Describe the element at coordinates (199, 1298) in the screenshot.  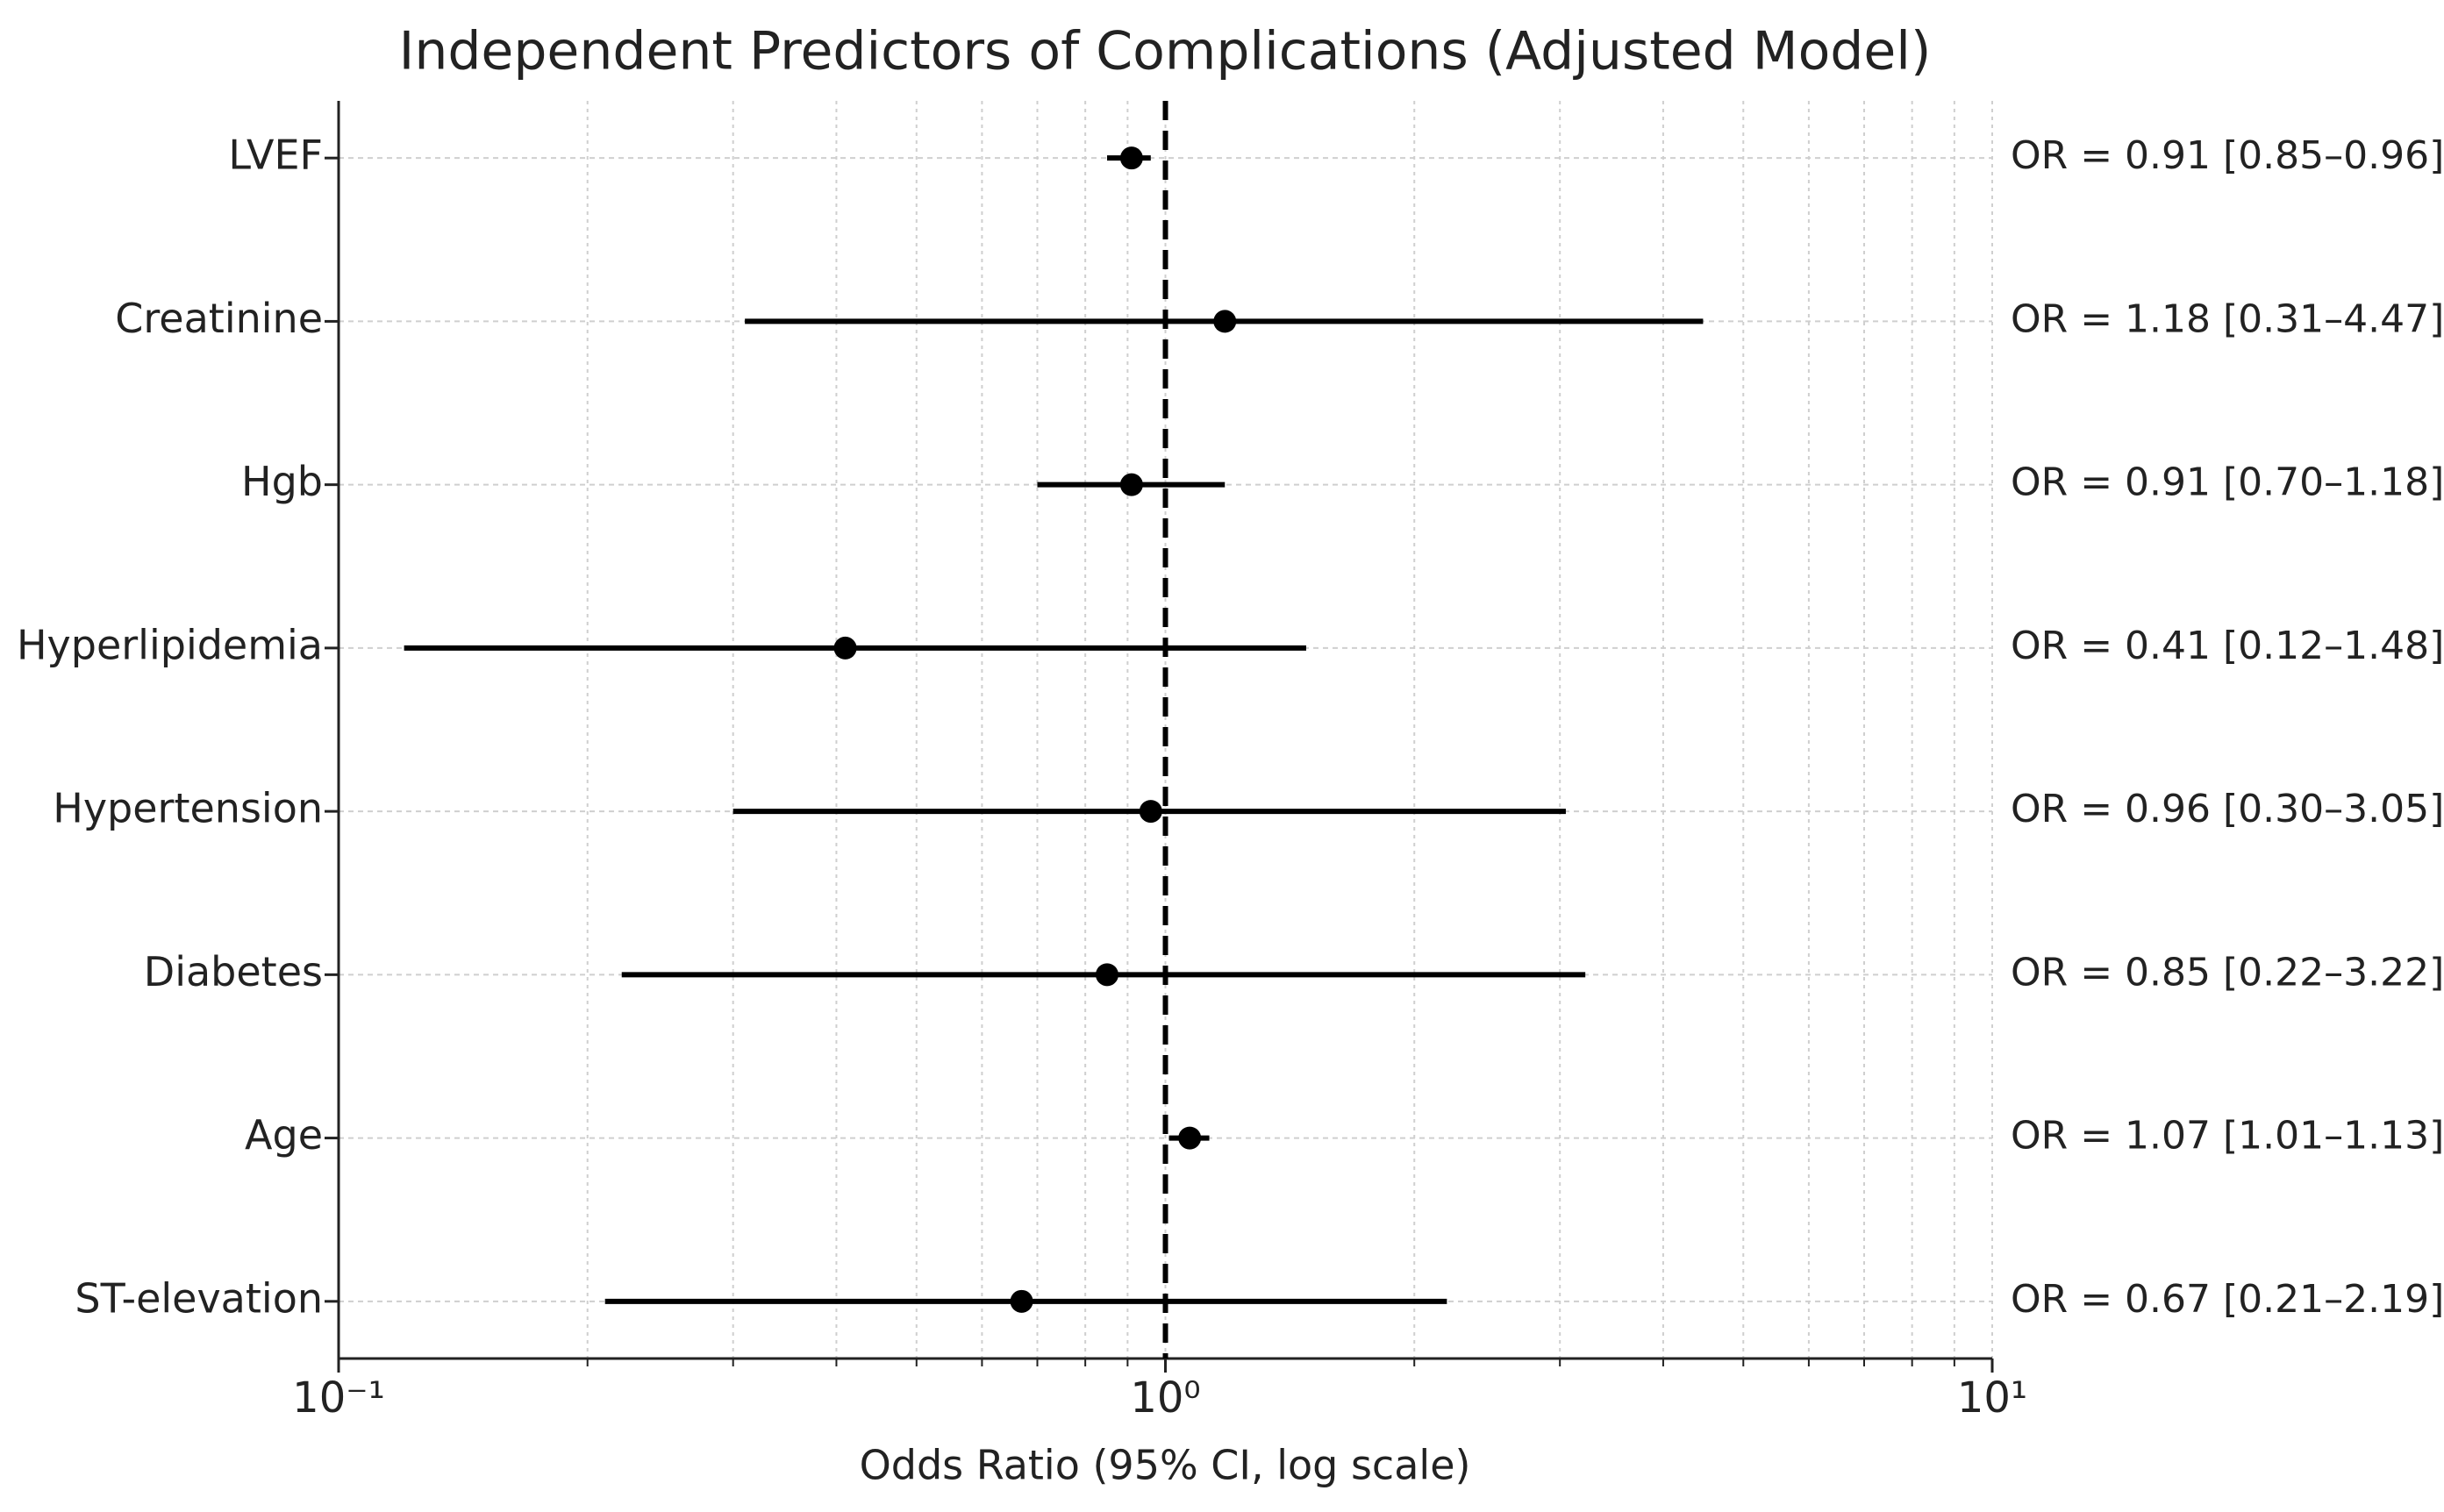
I see `y-tick-label: ST-elevation` at that location.